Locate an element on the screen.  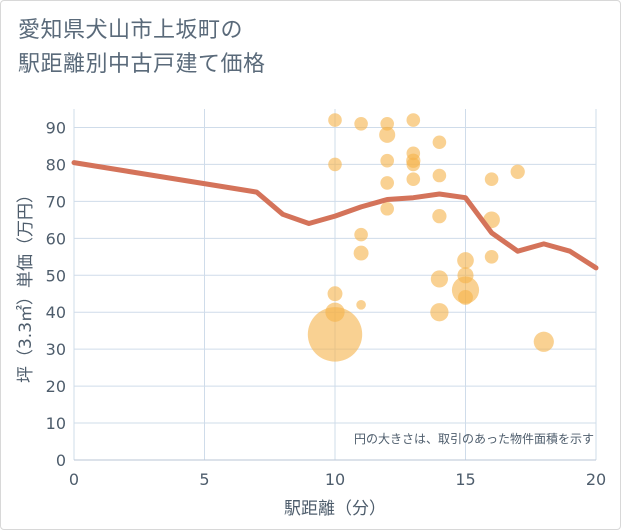
x-tick-label: 20 is located at coordinates (596, 479).